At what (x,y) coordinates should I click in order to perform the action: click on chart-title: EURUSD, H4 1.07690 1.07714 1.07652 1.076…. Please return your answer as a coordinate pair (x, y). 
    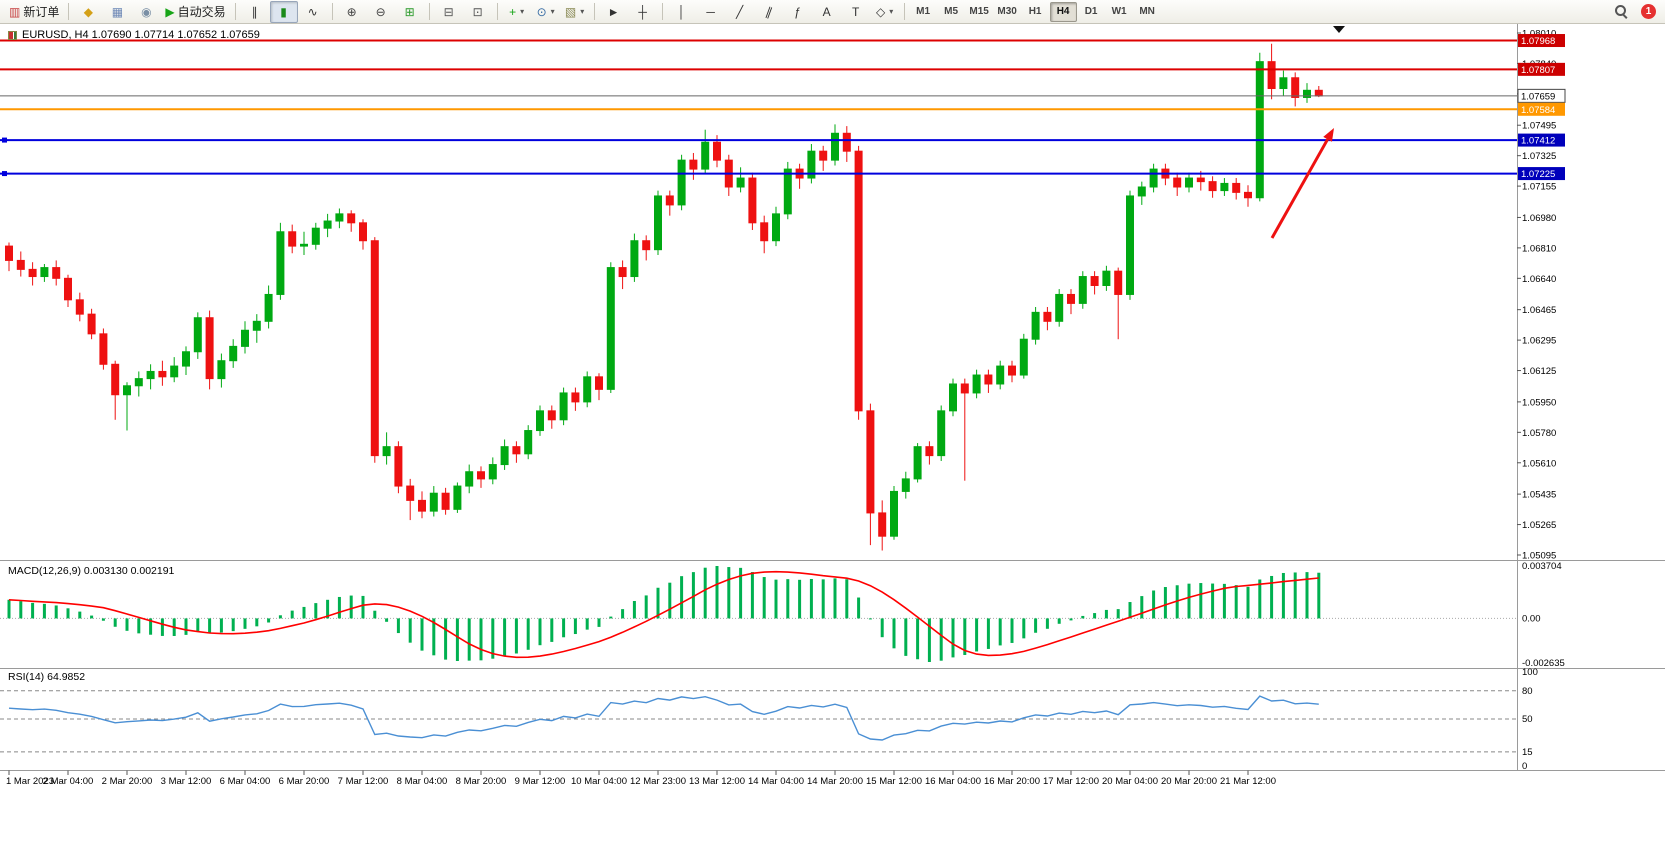
    Looking at the image, I should click on (134, 35).